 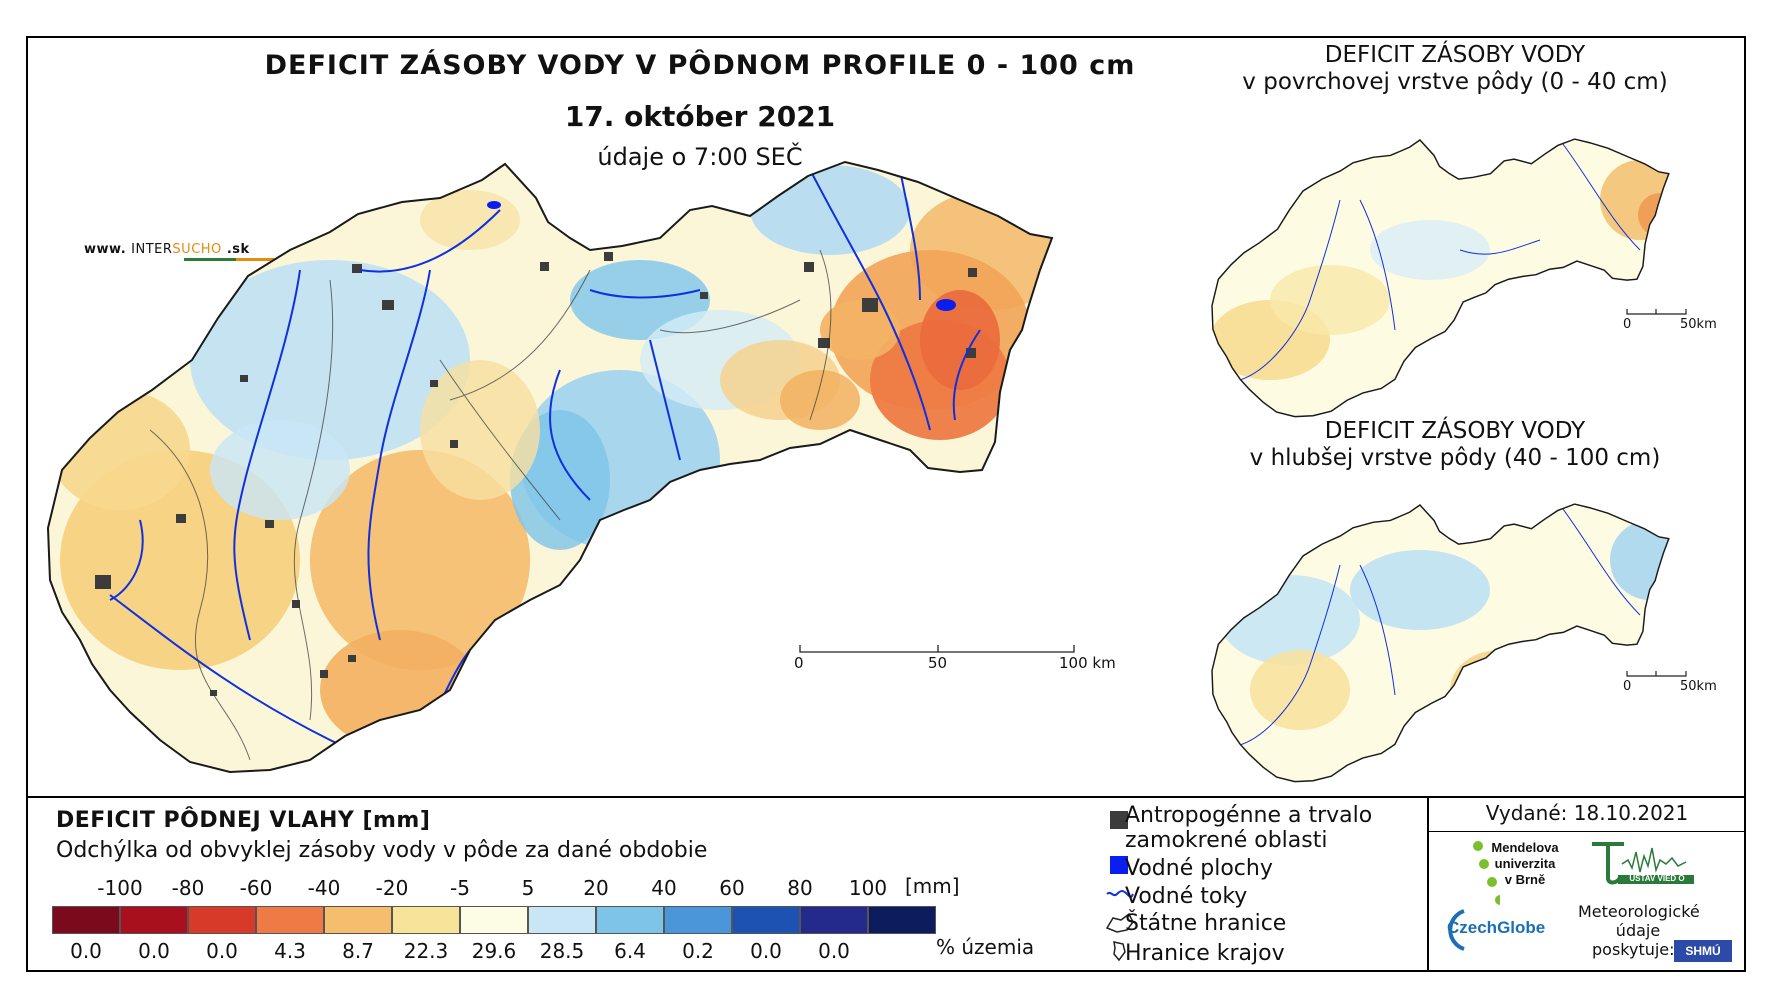 What do you see at coordinates (1657, 883) in the screenshot?
I see `ustav-logo-text: ÚSTAV VIED O ZEMI` at bounding box center [1657, 883].